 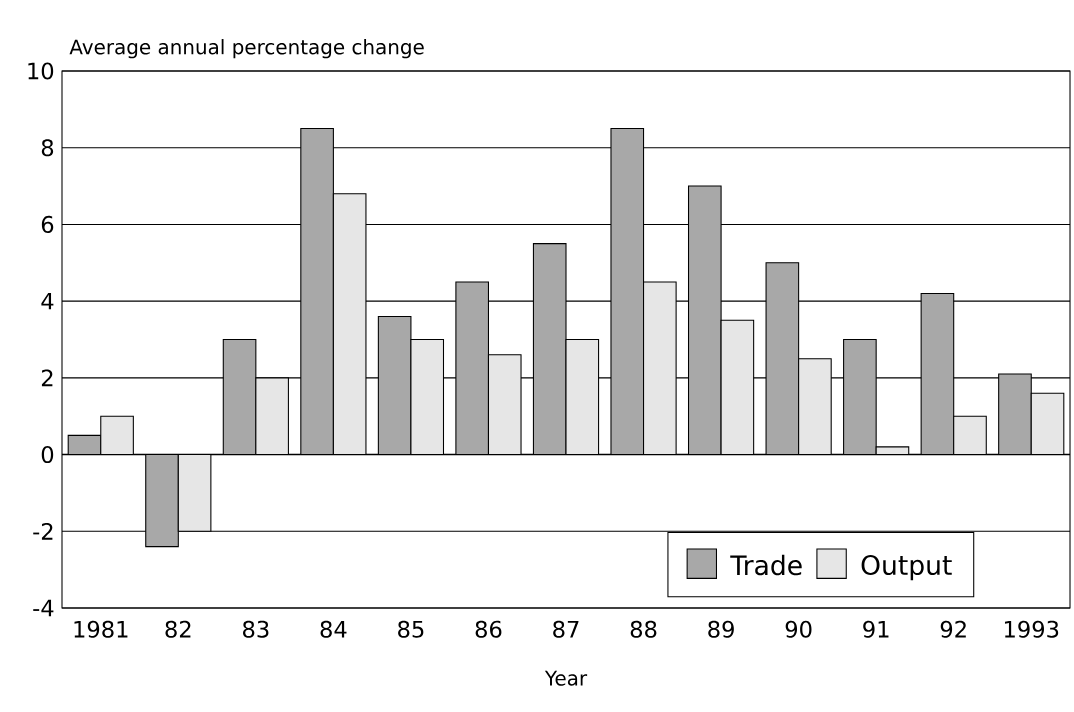 What do you see at coordinates (876, 629) in the screenshot?
I see `x-tick-label: 91` at bounding box center [876, 629].